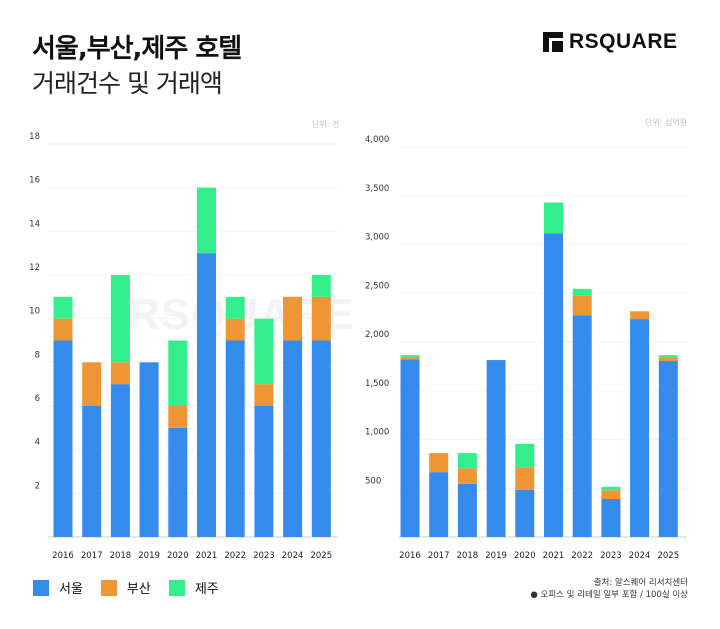 The height and width of the screenshot is (629, 720). I want to click on y-tick-label: 8, so click(37, 355).